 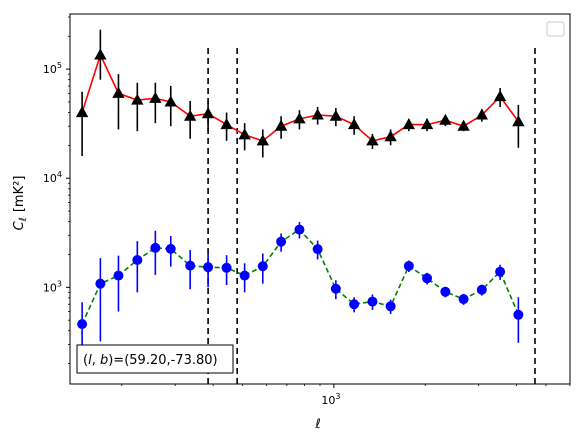 I want to click on y-axis-label: Cℓ [mK²], so click(x=20, y=203).